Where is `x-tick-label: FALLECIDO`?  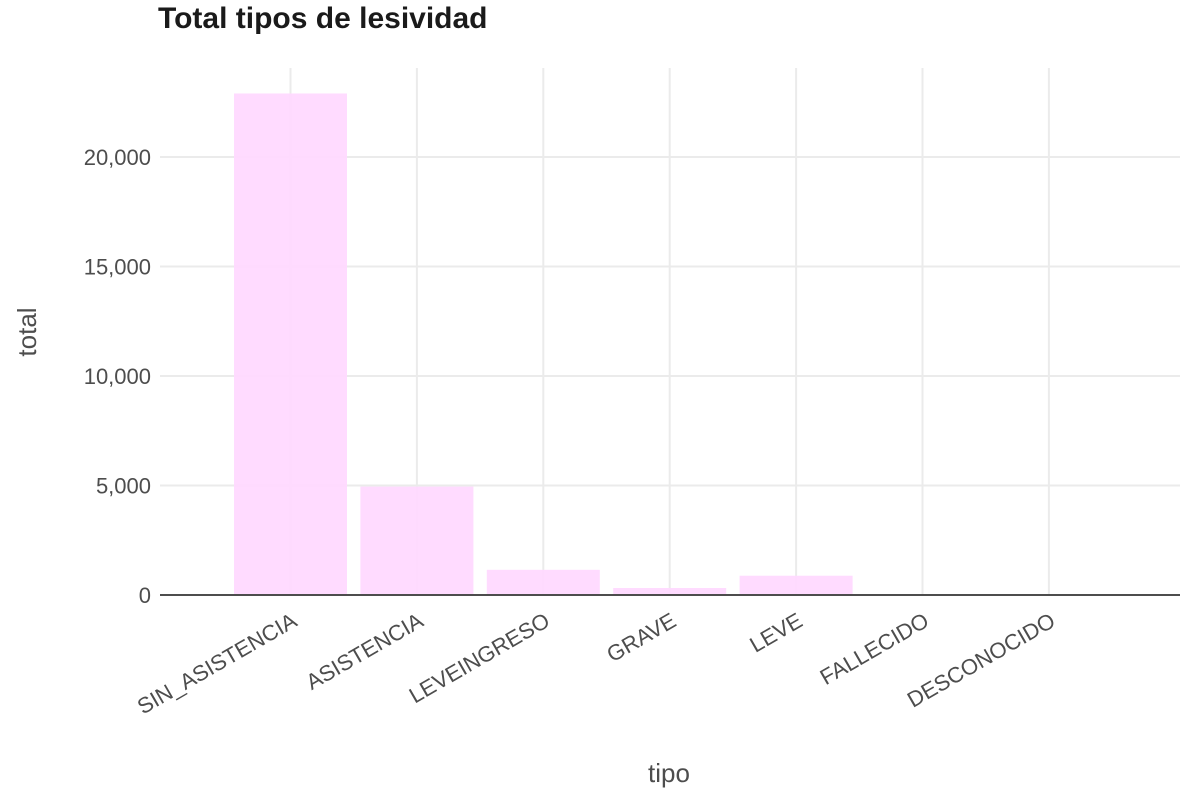
x-tick-label: FALLECIDO is located at coordinates (874, 649).